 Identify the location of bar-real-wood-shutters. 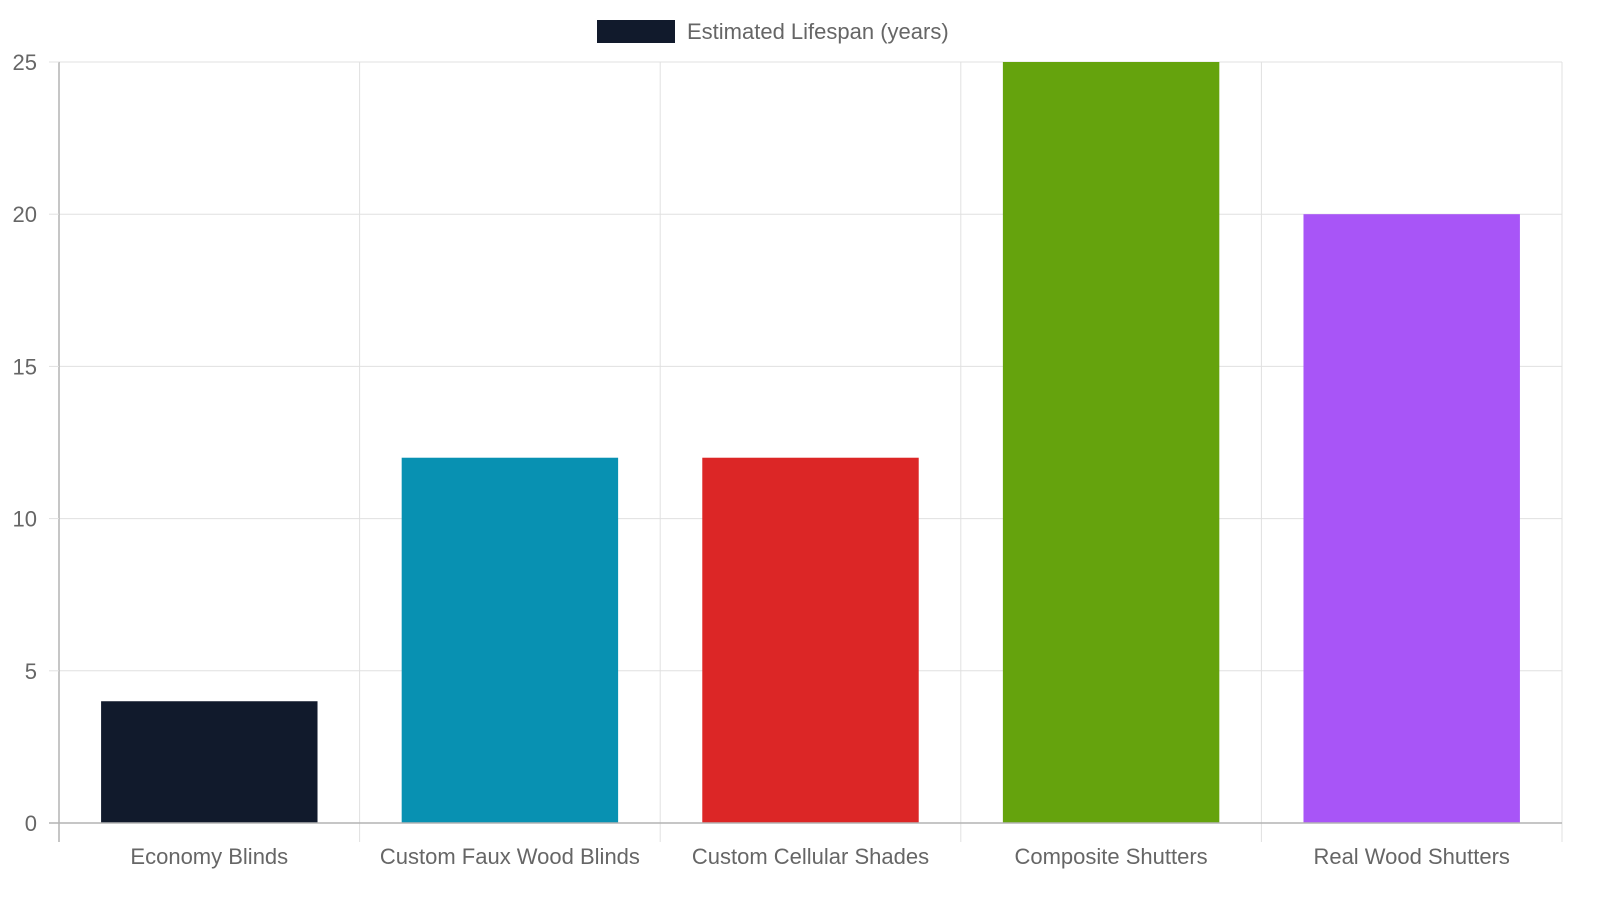
(1411, 518).